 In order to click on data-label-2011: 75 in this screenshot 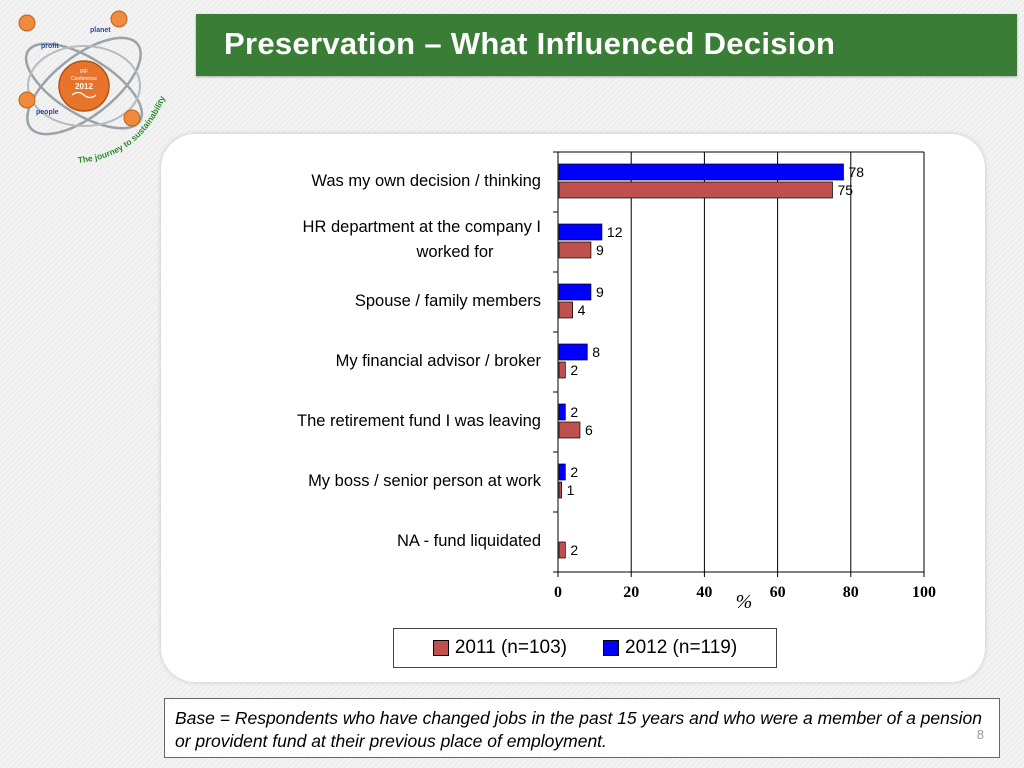, I will do `click(846, 190)`.